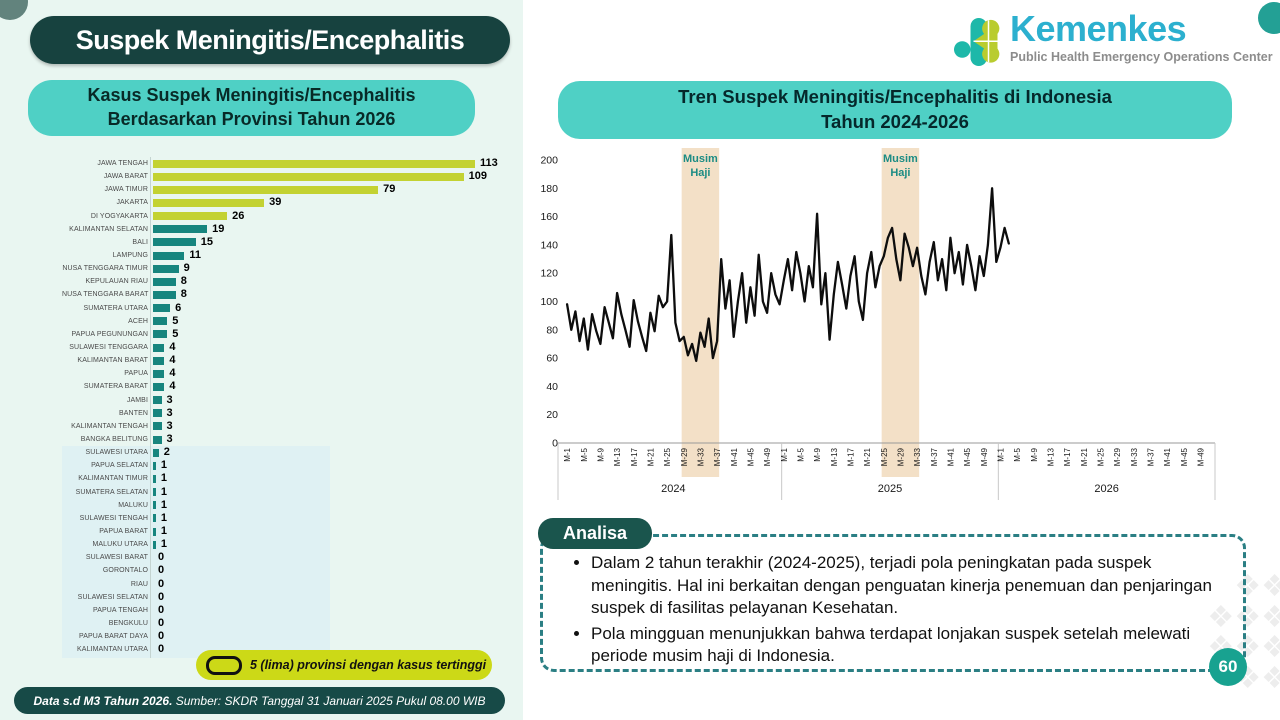 The image size is (1280, 720). I want to click on province-label: MALUKU, so click(133, 505).